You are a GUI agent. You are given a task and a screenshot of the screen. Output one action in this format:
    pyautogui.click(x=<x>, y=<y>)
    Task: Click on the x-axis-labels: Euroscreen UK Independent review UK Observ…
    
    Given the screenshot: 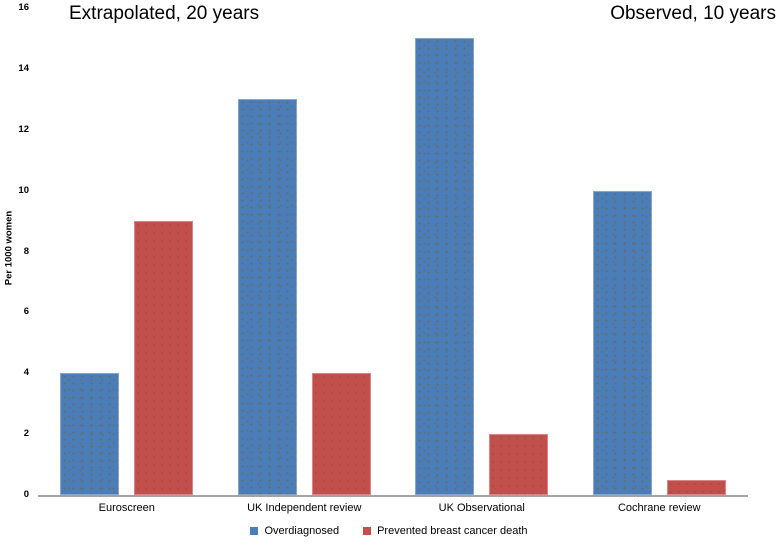 What is the action you would take?
    pyautogui.click(x=393, y=508)
    